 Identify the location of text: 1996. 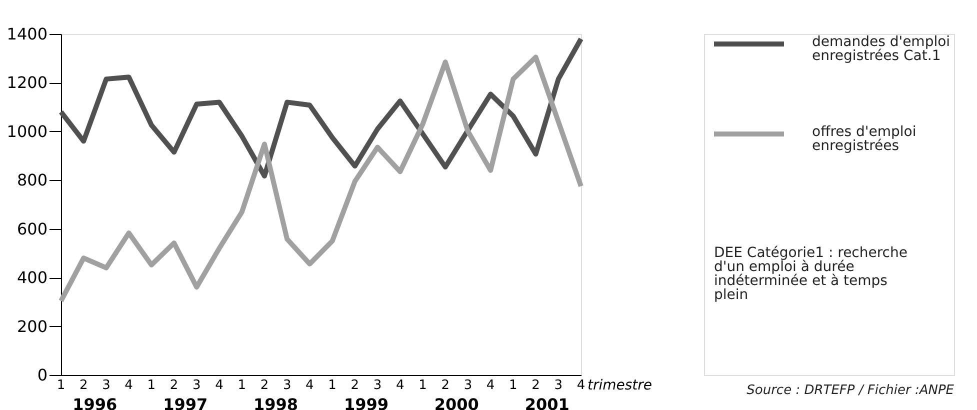
(95, 402).